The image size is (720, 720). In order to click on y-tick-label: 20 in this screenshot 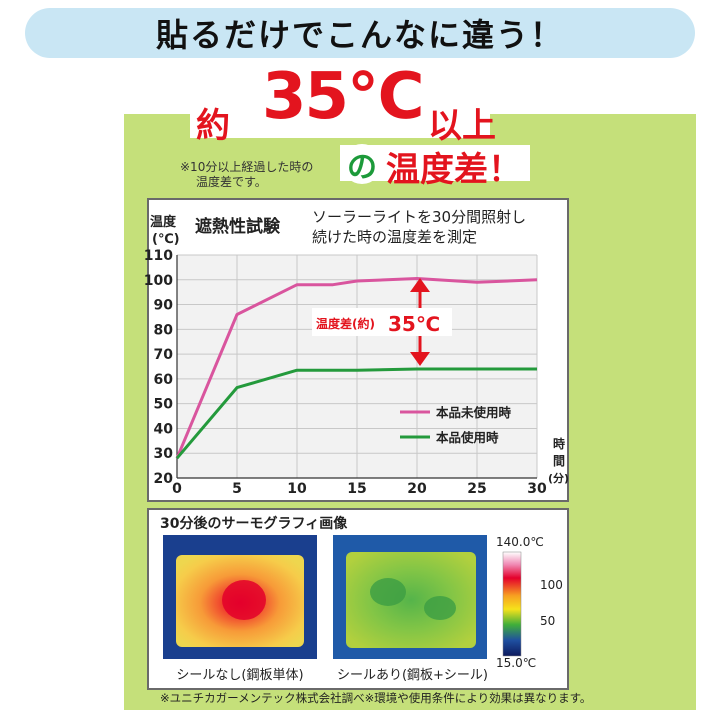, I will do `click(164, 479)`.